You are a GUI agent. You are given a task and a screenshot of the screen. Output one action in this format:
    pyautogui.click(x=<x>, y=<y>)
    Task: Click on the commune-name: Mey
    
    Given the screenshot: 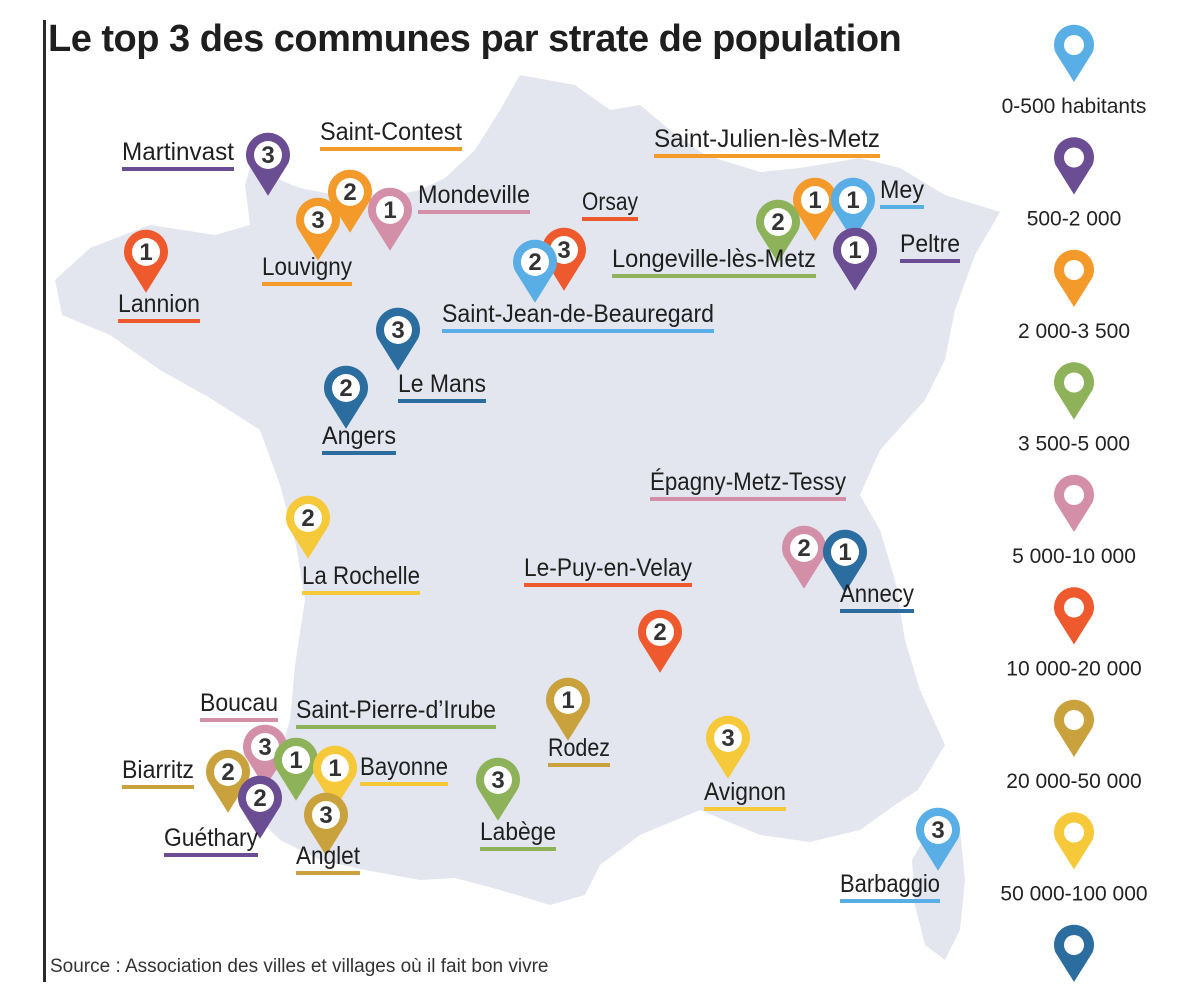 What is the action you would take?
    pyautogui.click(x=902, y=190)
    